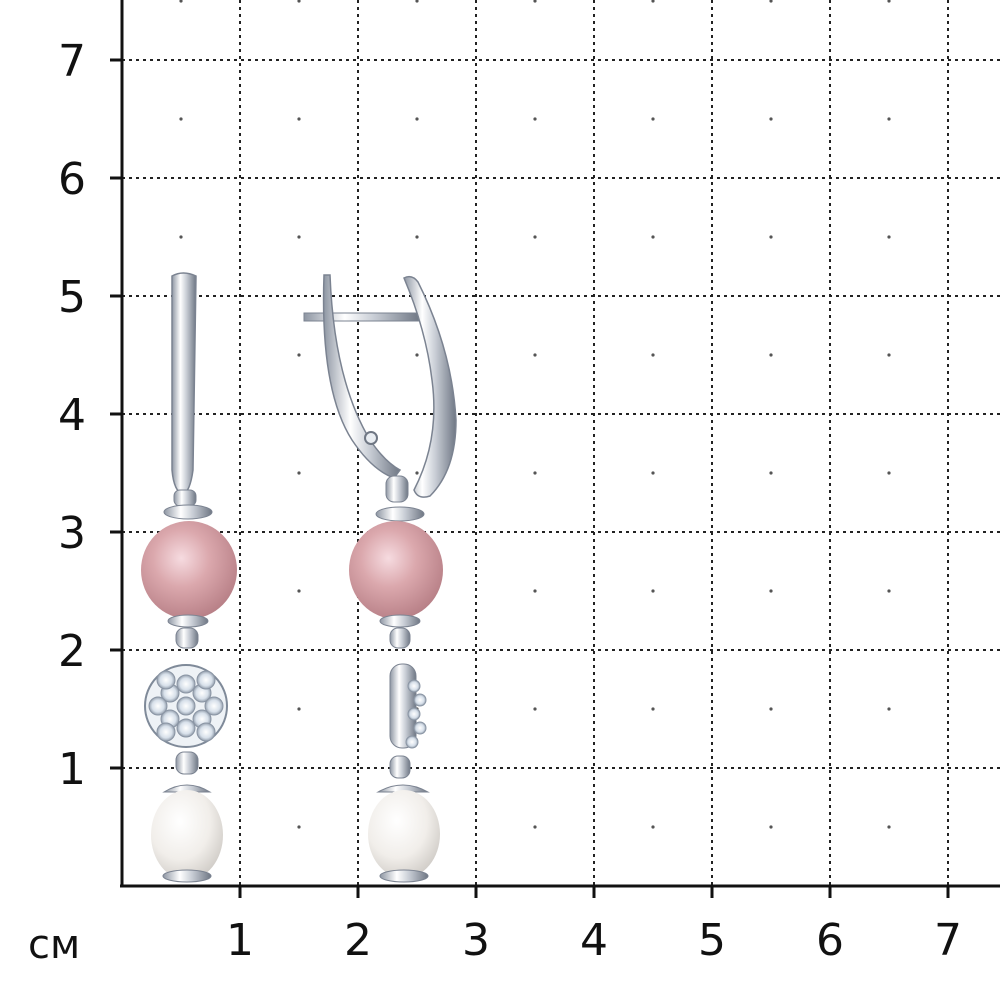  What do you see at coordinates (948, 940) in the screenshot?
I see `x-tick-label: 7` at bounding box center [948, 940].